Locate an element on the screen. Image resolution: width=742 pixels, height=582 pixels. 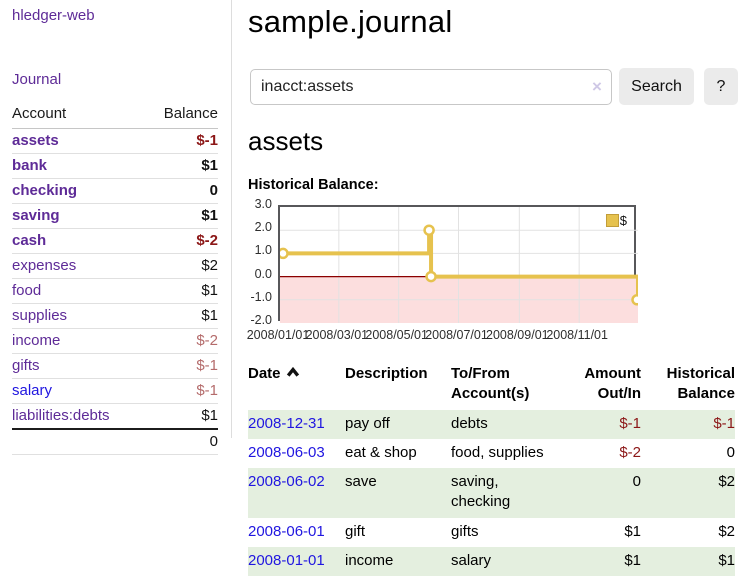
chart-canvas is located at coordinates (459, 265).